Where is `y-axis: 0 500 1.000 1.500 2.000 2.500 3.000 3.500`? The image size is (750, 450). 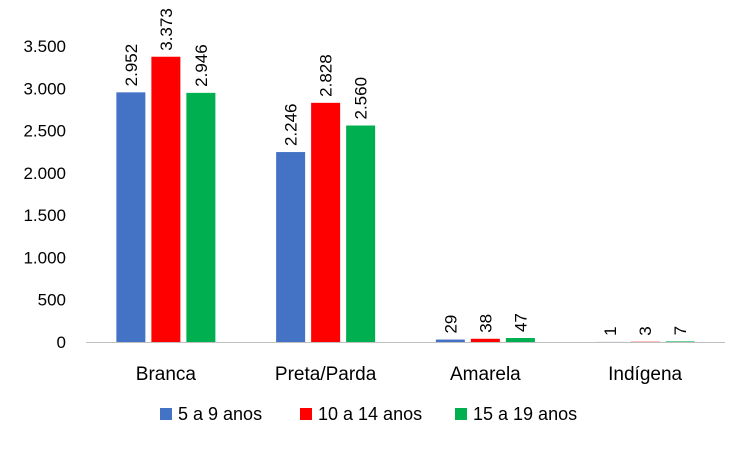 y-axis: 0 500 1.000 1.500 2.000 2.500 3.000 3.500 is located at coordinates (44, 194).